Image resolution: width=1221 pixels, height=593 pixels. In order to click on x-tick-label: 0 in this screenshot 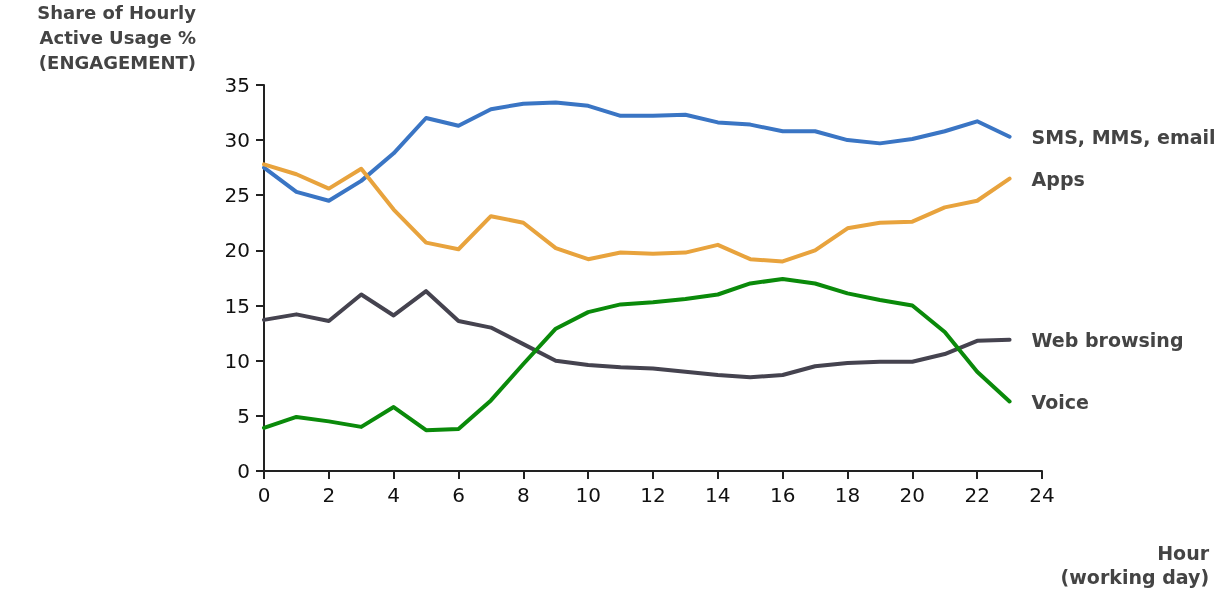, I will do `click(264, 495)`.